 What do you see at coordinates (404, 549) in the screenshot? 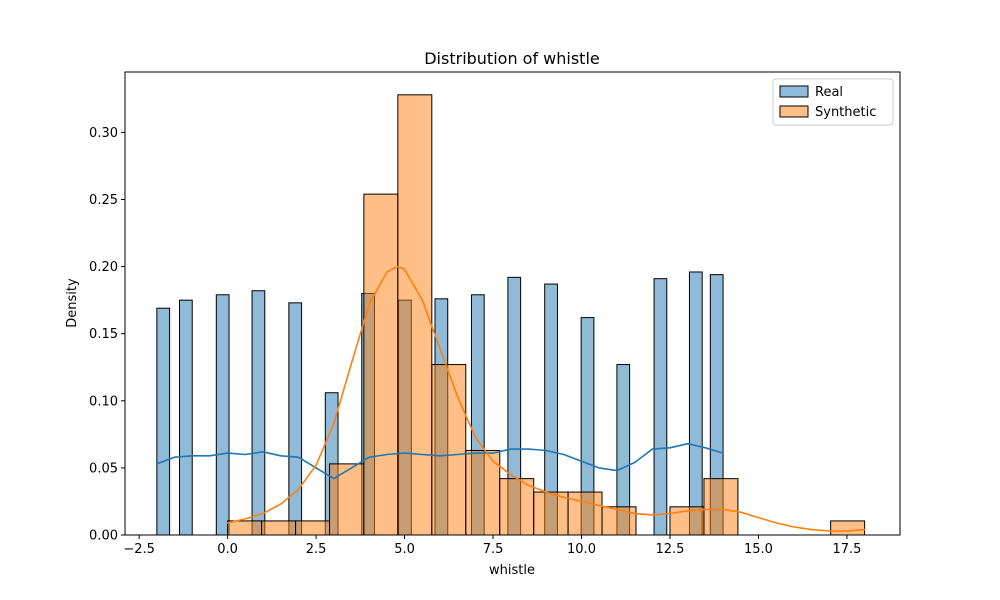
I see `x-tick-label: 5.0` at bounding box center [404, 549].